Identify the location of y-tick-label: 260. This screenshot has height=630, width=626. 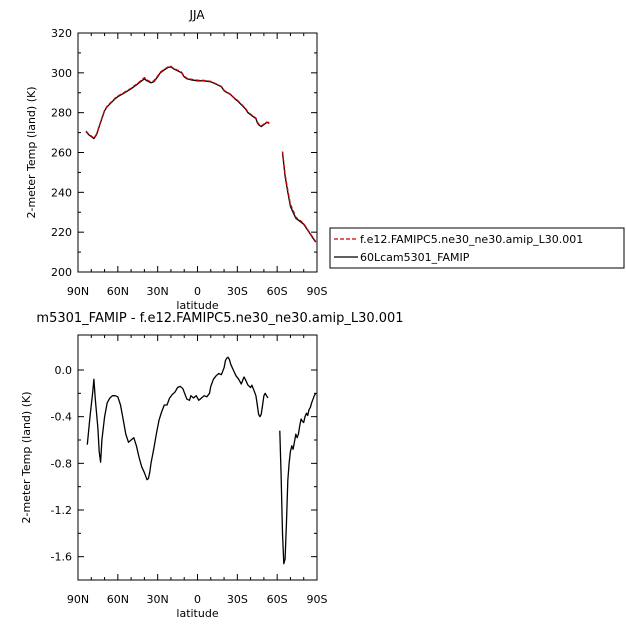
(61, 153).